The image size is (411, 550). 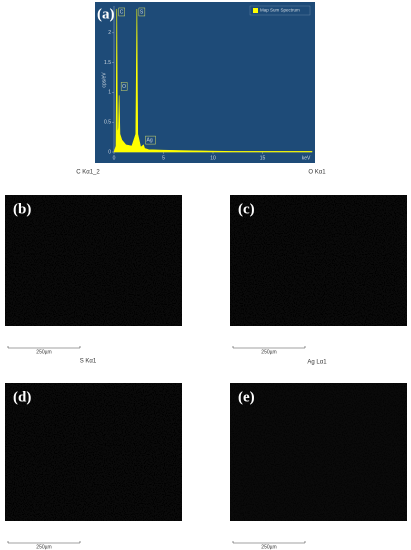 What do you see at coordinates (246, 397) in the screenshot?
I see `panel-label: (e)` at bounding box center [246, 397].